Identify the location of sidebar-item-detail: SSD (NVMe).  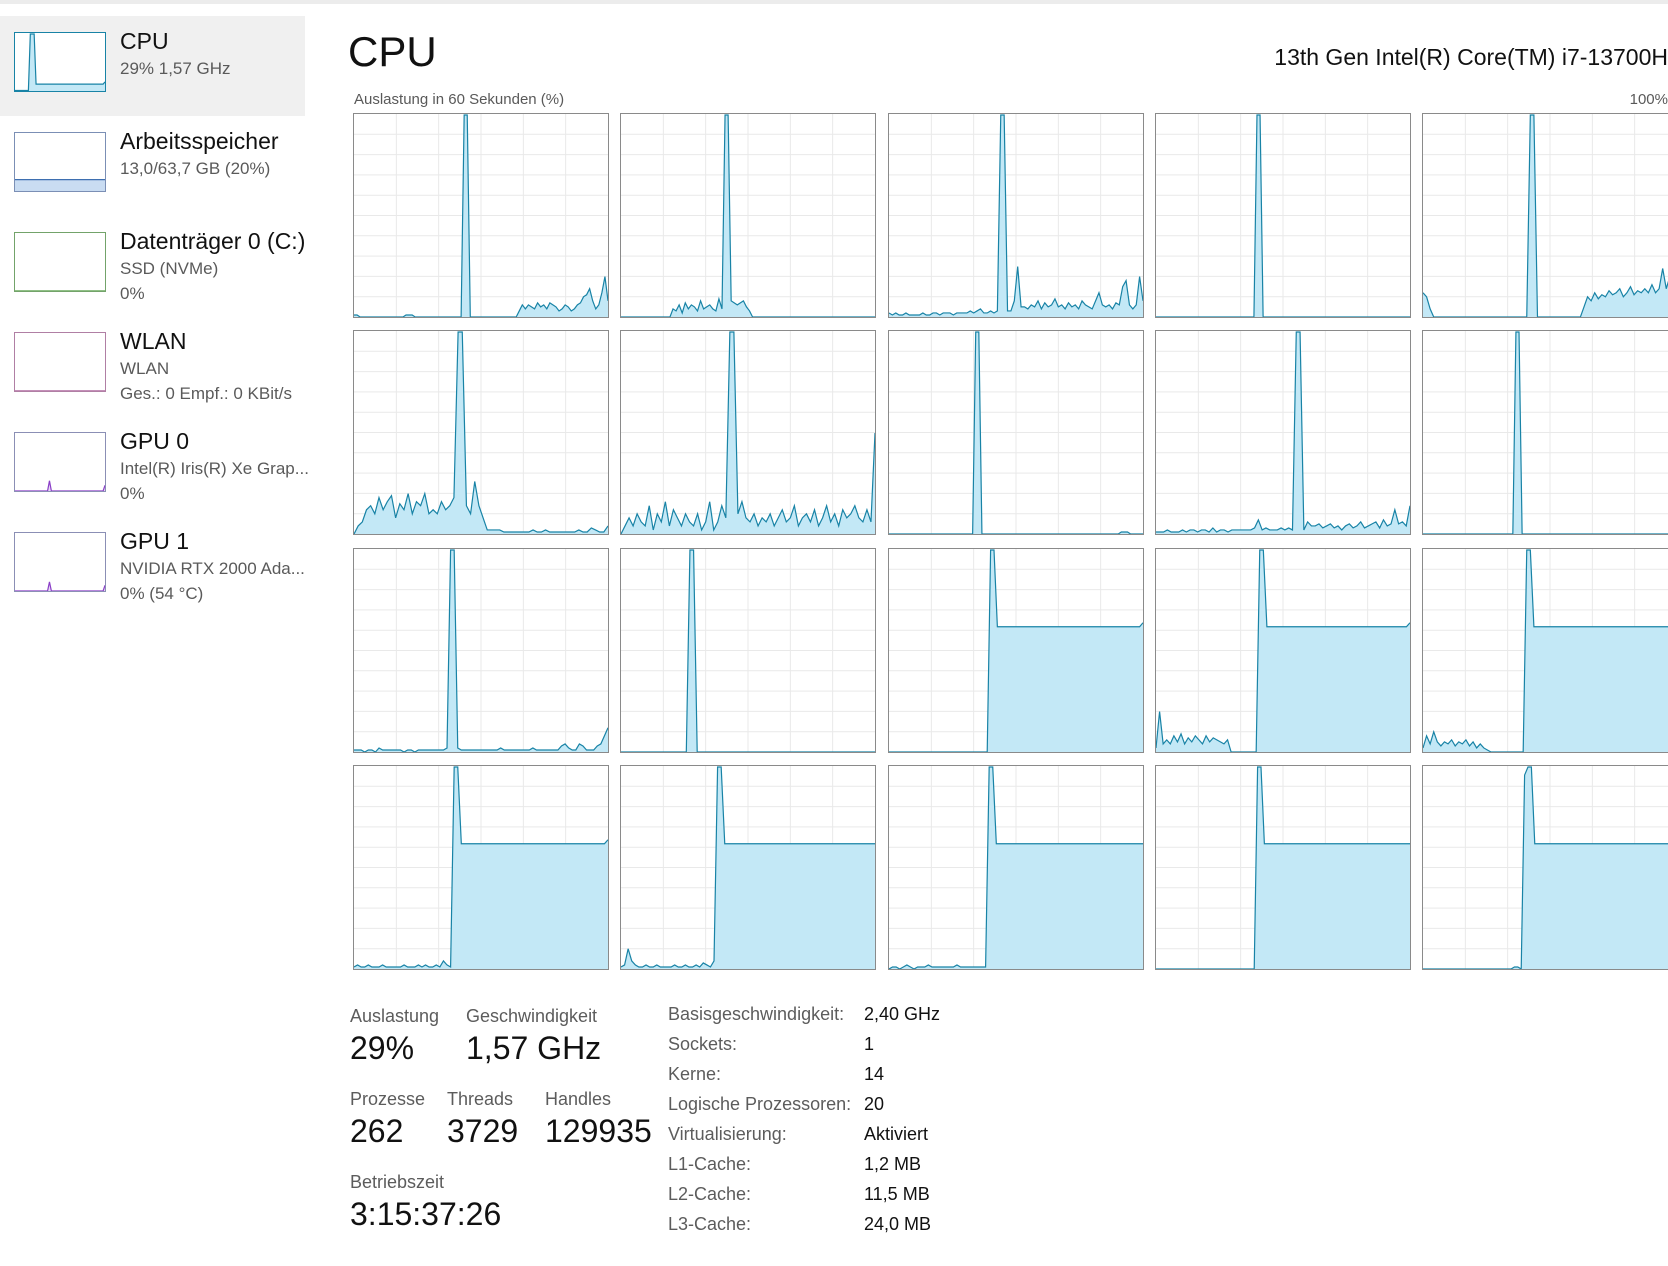
(169, 268).